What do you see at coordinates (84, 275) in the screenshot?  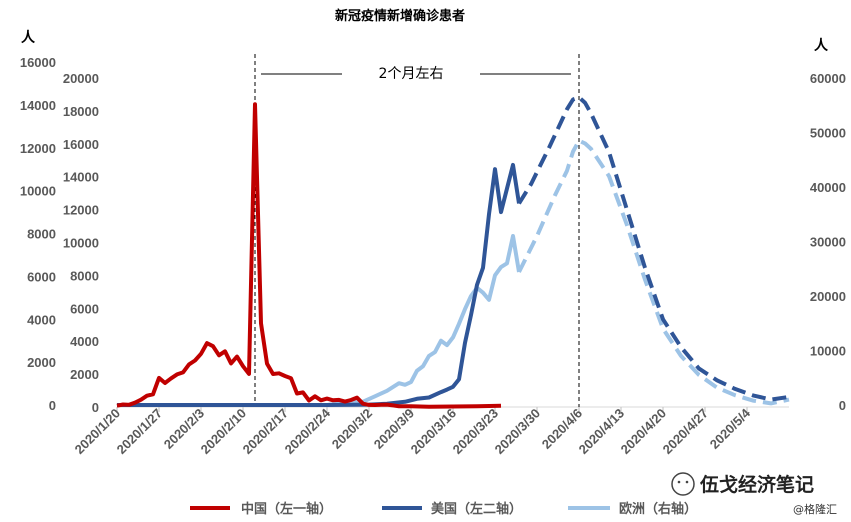 I see `y-tick-left1: 8000` at bounding box center [84, 275].